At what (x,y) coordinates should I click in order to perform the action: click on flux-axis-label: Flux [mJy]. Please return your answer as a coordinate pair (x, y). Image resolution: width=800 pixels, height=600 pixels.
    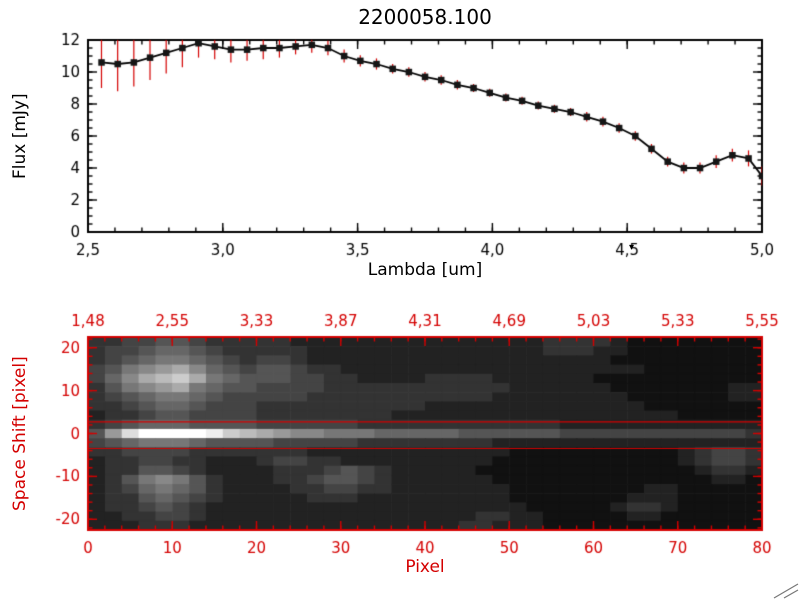
    Looking at the image, I should click on (20, 136).